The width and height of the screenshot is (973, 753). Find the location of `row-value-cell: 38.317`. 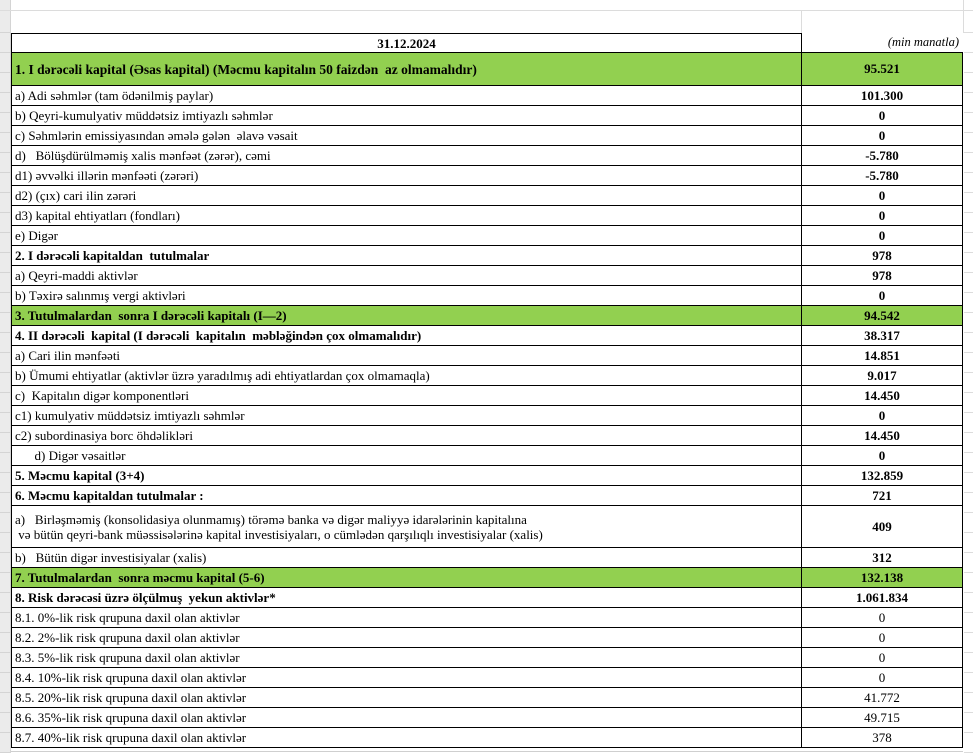

row-value-cell: 38.317 is located at coordinates (882, 335).